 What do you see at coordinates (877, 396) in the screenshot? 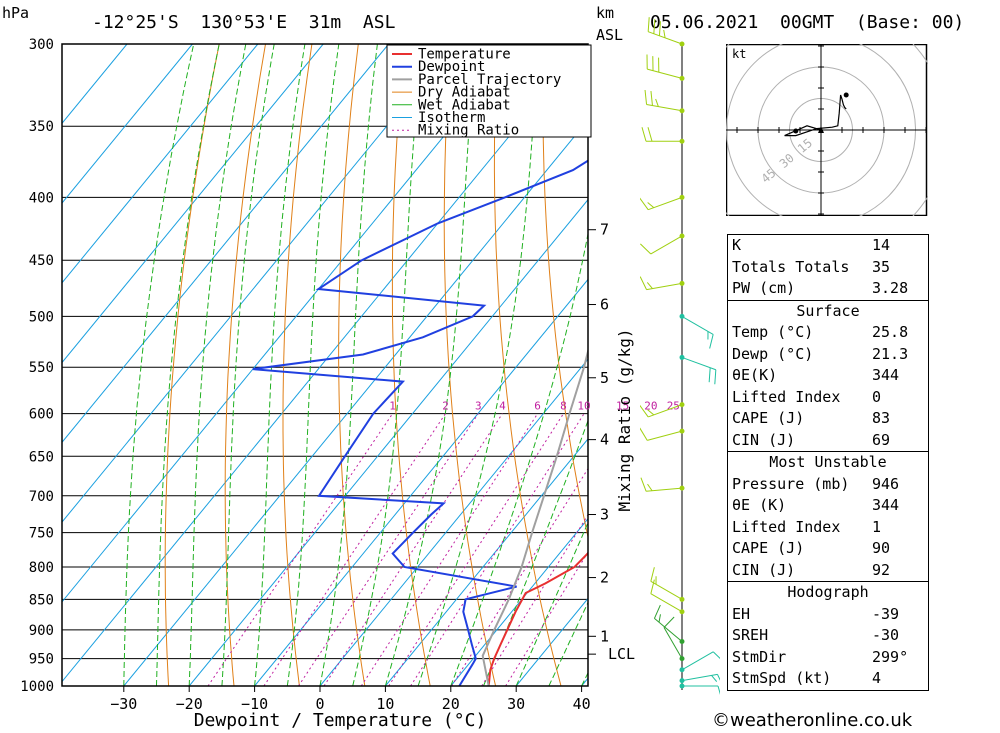
I see `surface-li-value: 0` at bounding box center [877, 396].